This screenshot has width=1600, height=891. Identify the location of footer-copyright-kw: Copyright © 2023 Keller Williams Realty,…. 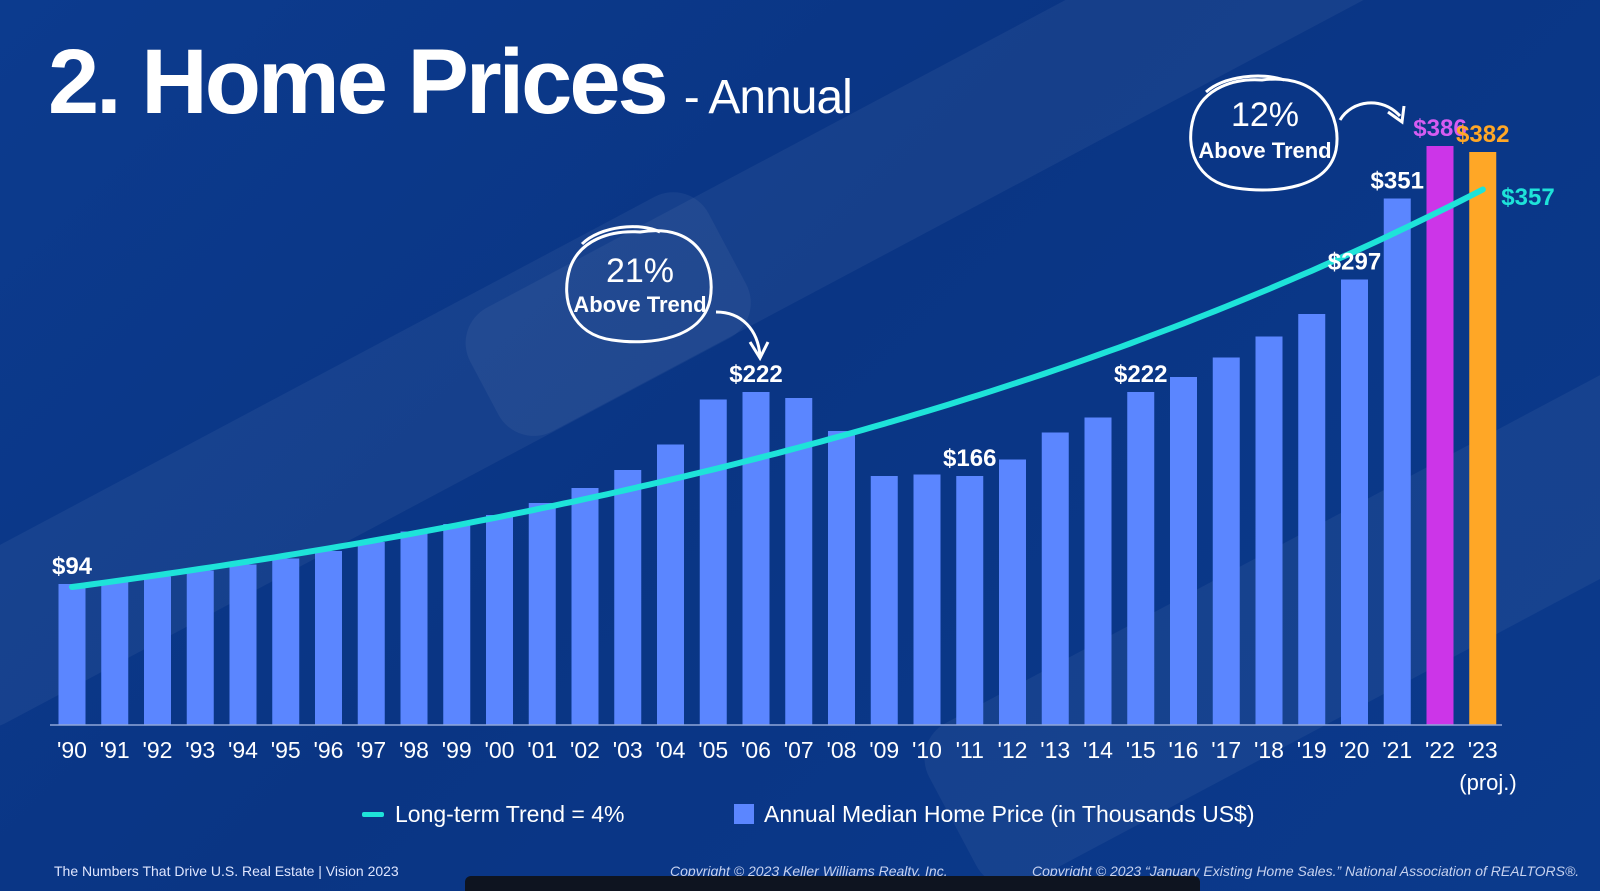
(809, 871).